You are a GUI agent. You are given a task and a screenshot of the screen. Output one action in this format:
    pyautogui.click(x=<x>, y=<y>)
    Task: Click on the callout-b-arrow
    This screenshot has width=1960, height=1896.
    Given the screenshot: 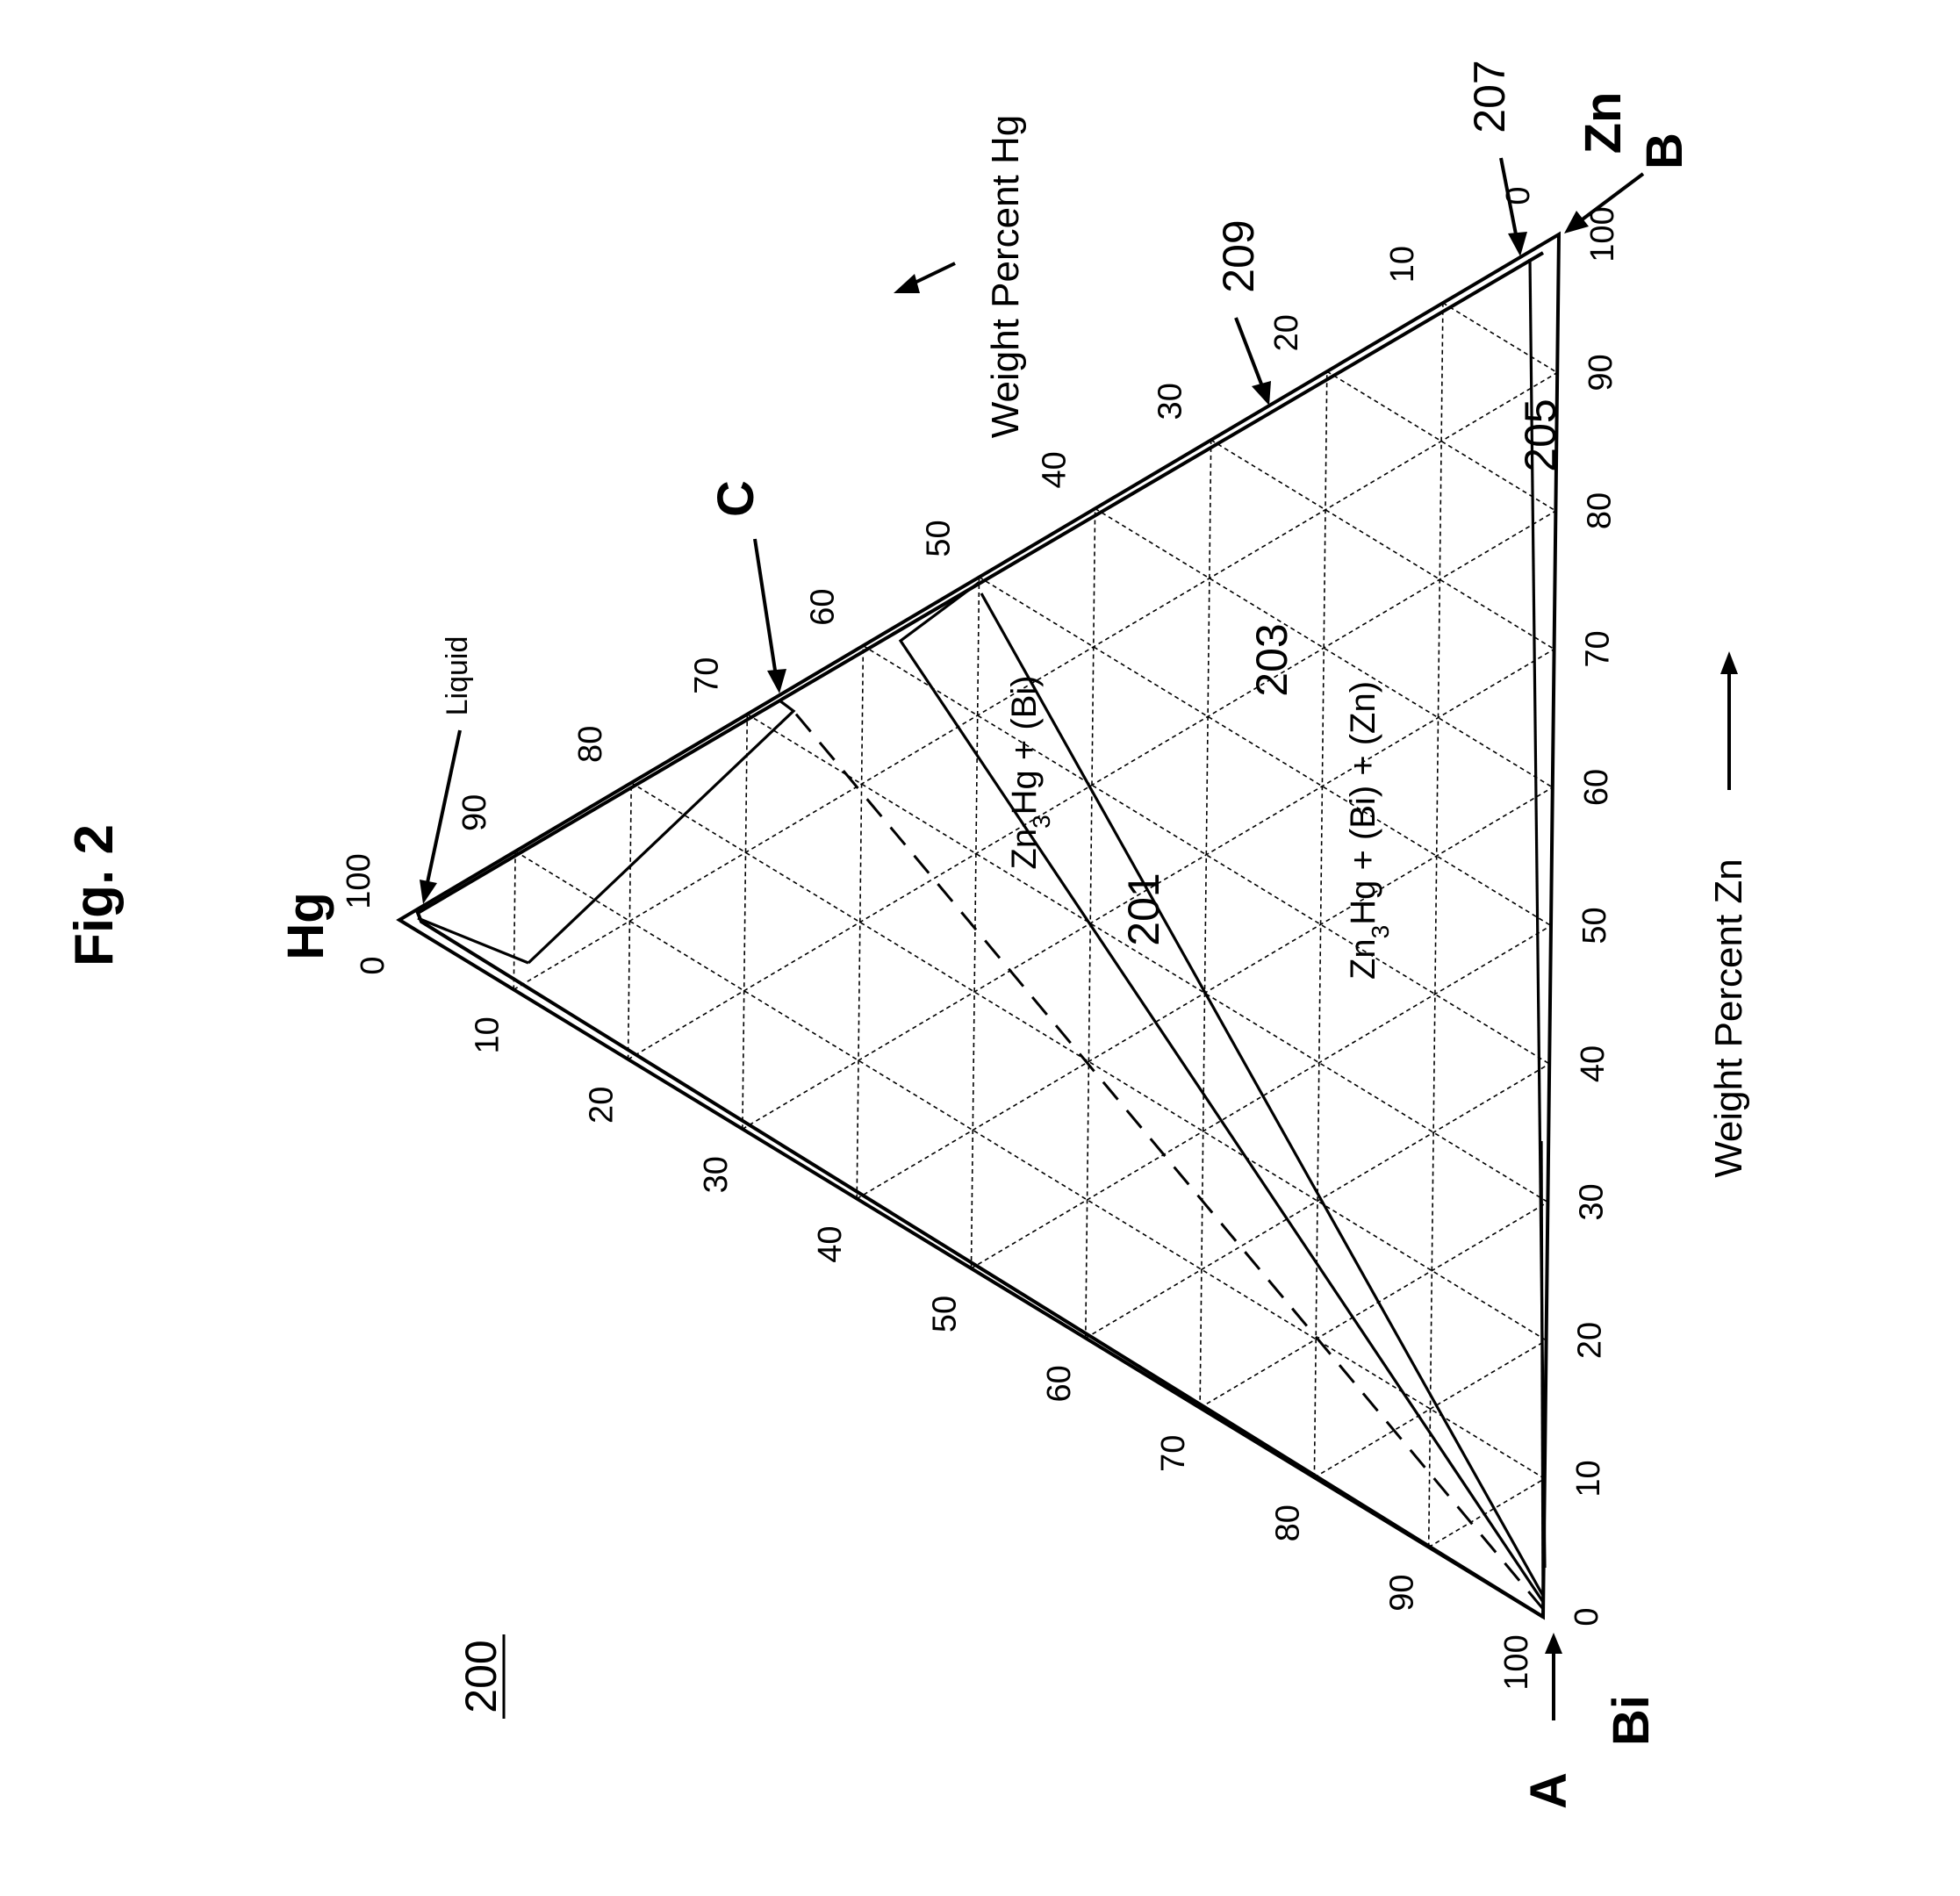 What is the action you would take?
    pyautogui.click(x=1604, y=202)
    